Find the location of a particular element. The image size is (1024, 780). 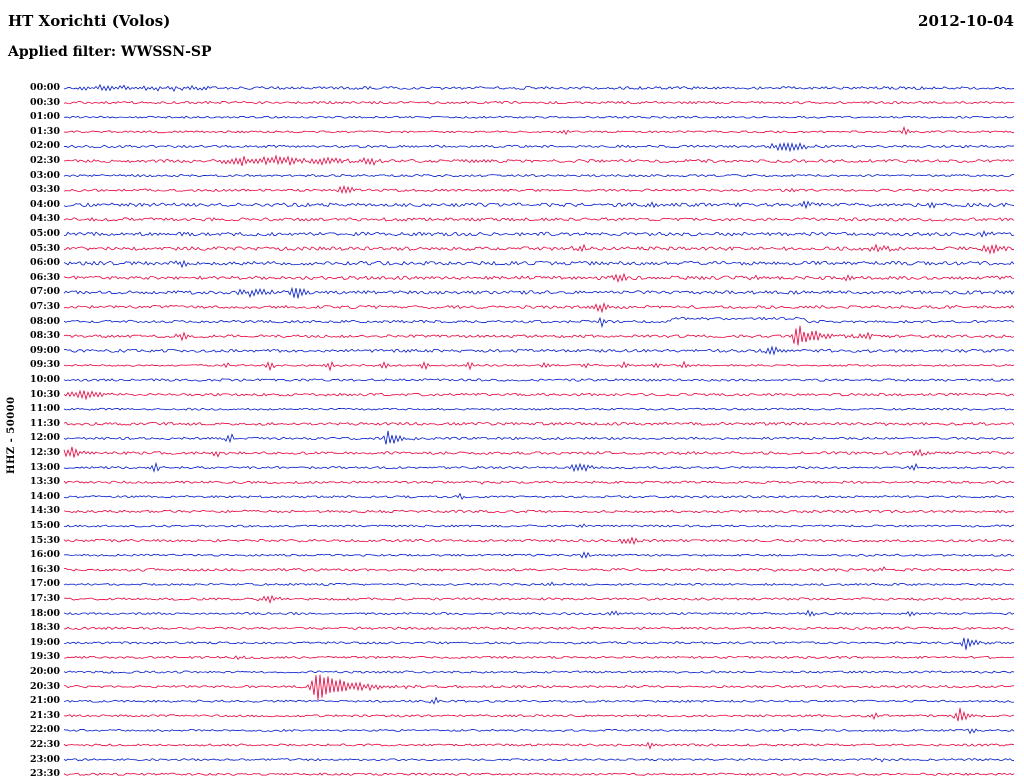

trace-time-label: 19:30 is located at coordinates (45, 657).